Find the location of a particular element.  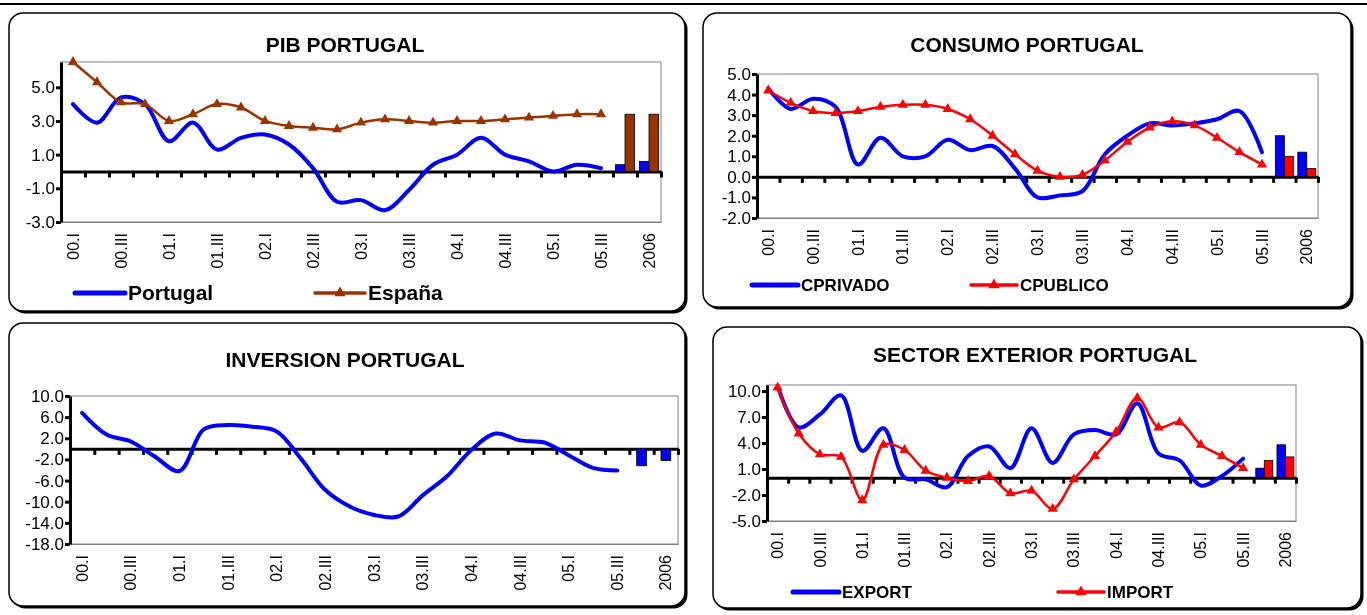

chart-title: CONSUMO PORTUGAL is located at coordinates (1027, 45).